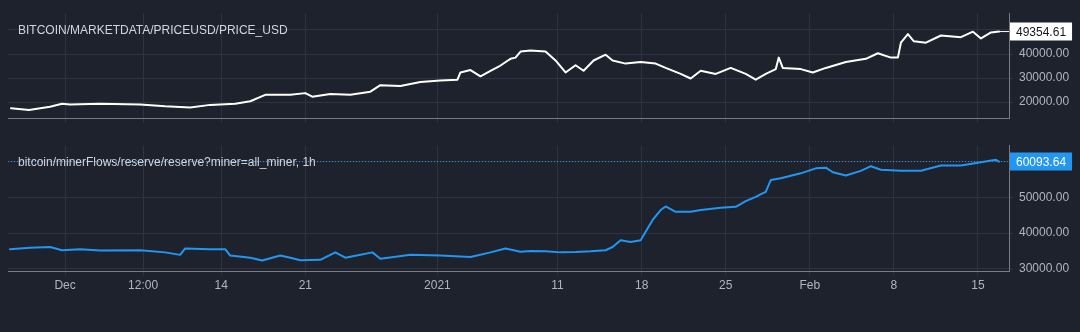  I want to click on x-tick-label: 11, so click(558, 285).